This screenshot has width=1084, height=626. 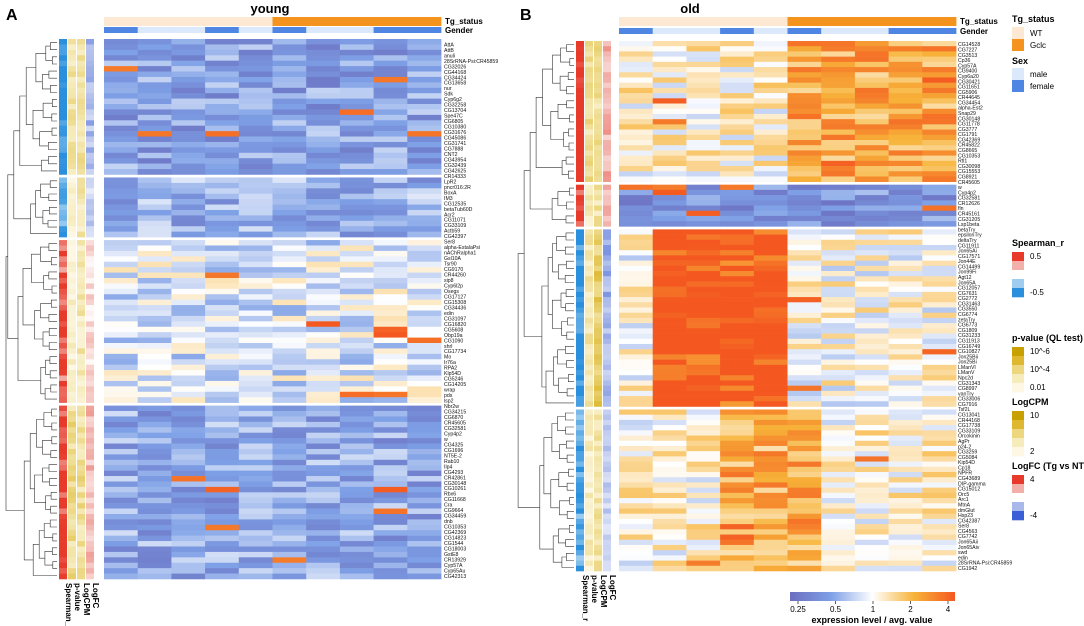 I want to click on gene-label: Jon25Bii, so click(x=968, y=357).